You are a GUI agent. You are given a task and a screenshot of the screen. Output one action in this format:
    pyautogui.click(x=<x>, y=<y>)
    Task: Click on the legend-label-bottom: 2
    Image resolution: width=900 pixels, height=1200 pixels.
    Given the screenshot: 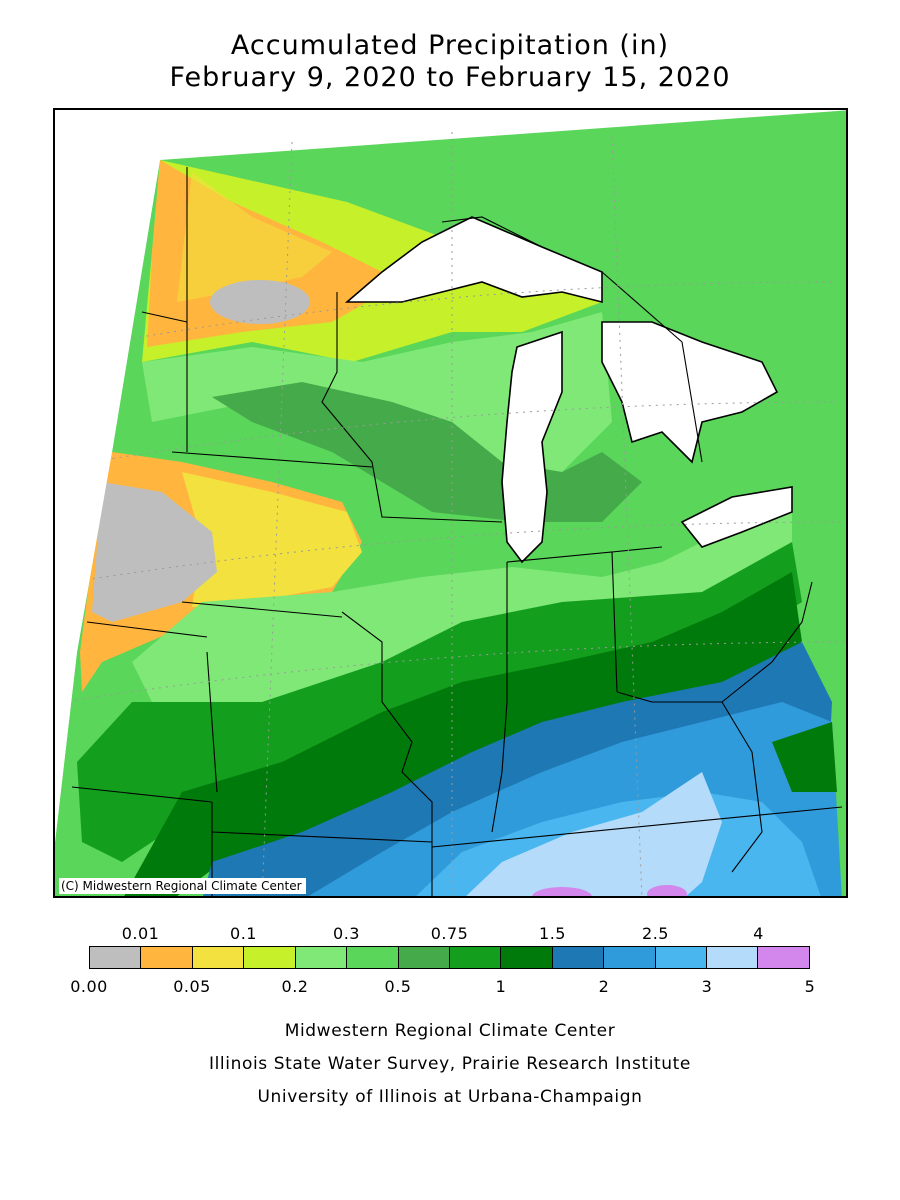 What is the action you would take?
    pyautogui.click(x=604, y=986)
    